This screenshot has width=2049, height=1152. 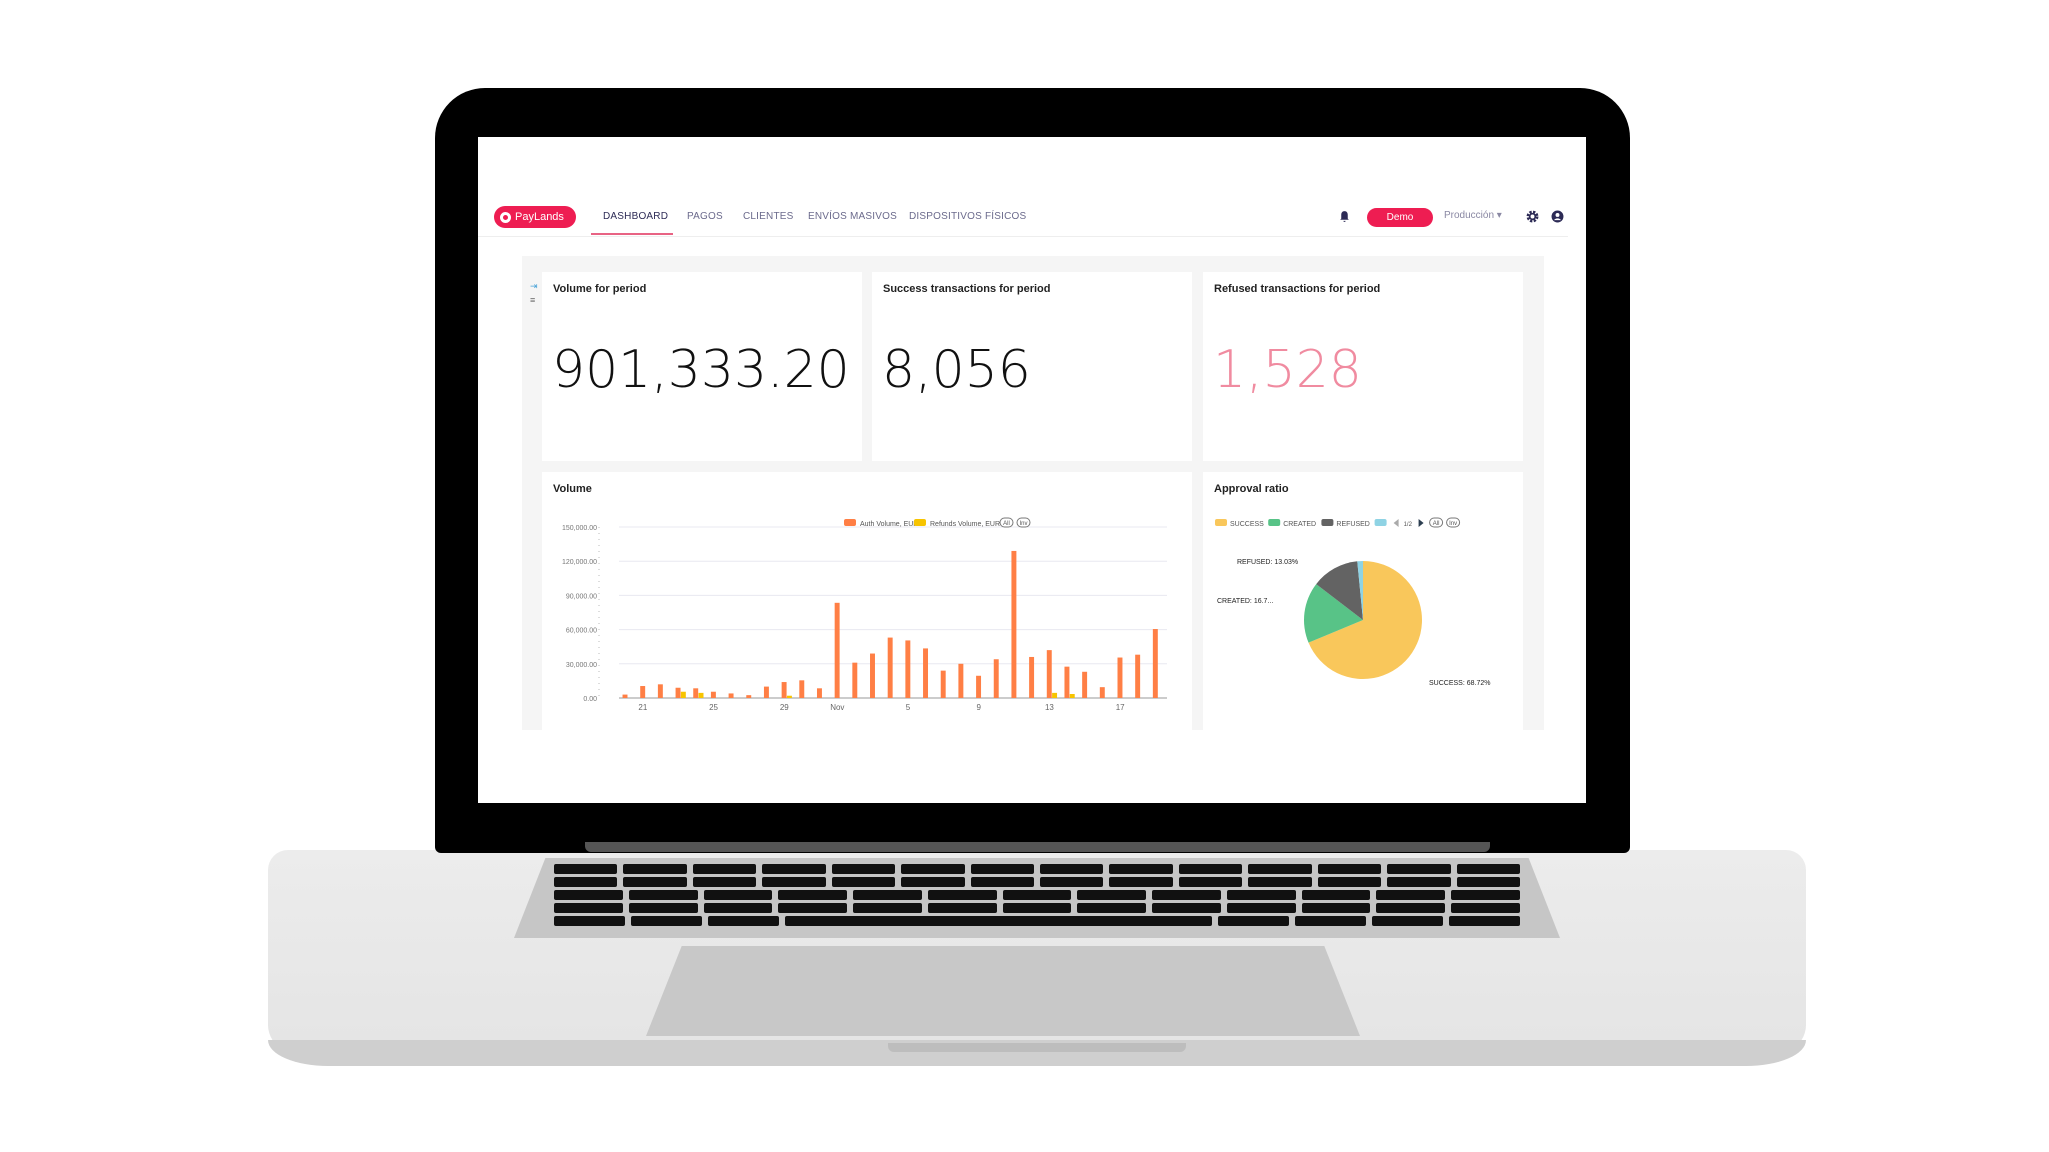 I want to click on active-tab-indicator, so click(x=632, y=234).